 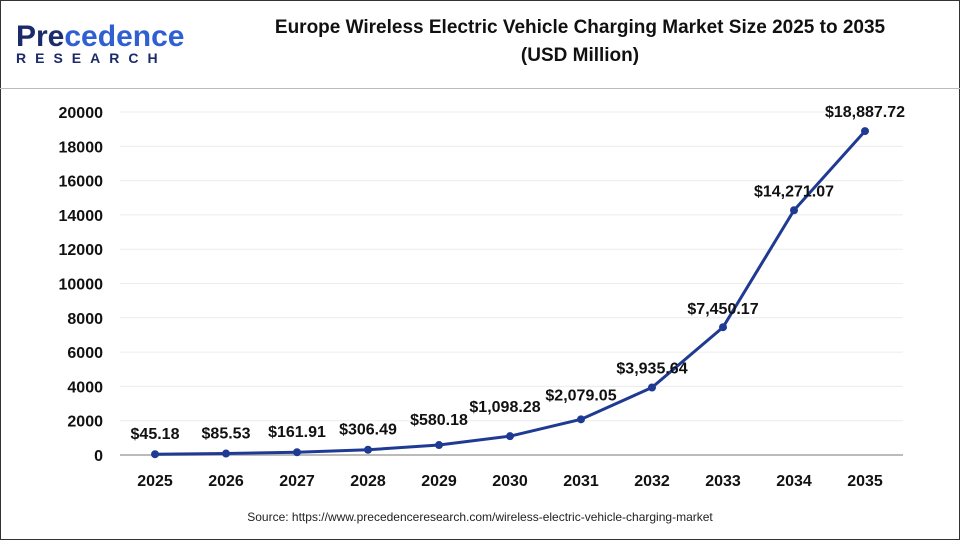 I want to click on data-label: $14,271.07, so click(x=794, y=191).